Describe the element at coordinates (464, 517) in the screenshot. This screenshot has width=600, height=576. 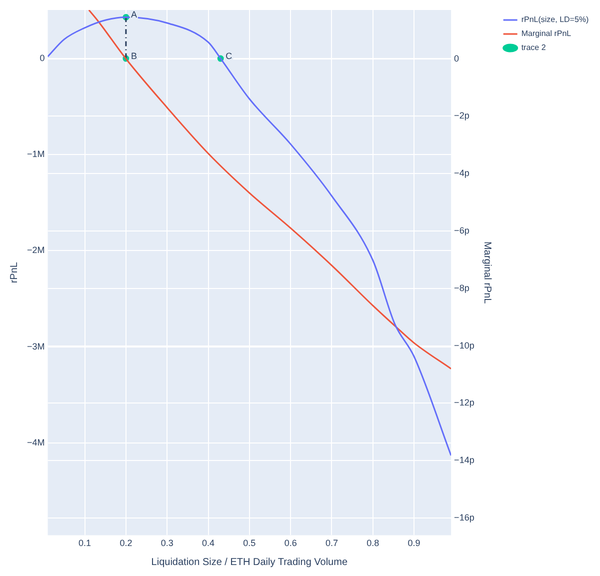
I see `y2-tick-label: −16p` at that location.